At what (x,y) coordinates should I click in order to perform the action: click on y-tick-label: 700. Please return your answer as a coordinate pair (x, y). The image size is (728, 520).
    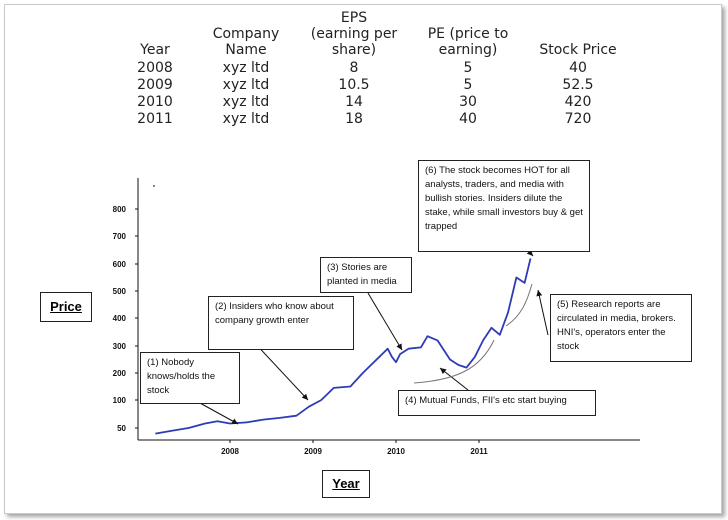
    Looking at the image, I should click on (120, 236).